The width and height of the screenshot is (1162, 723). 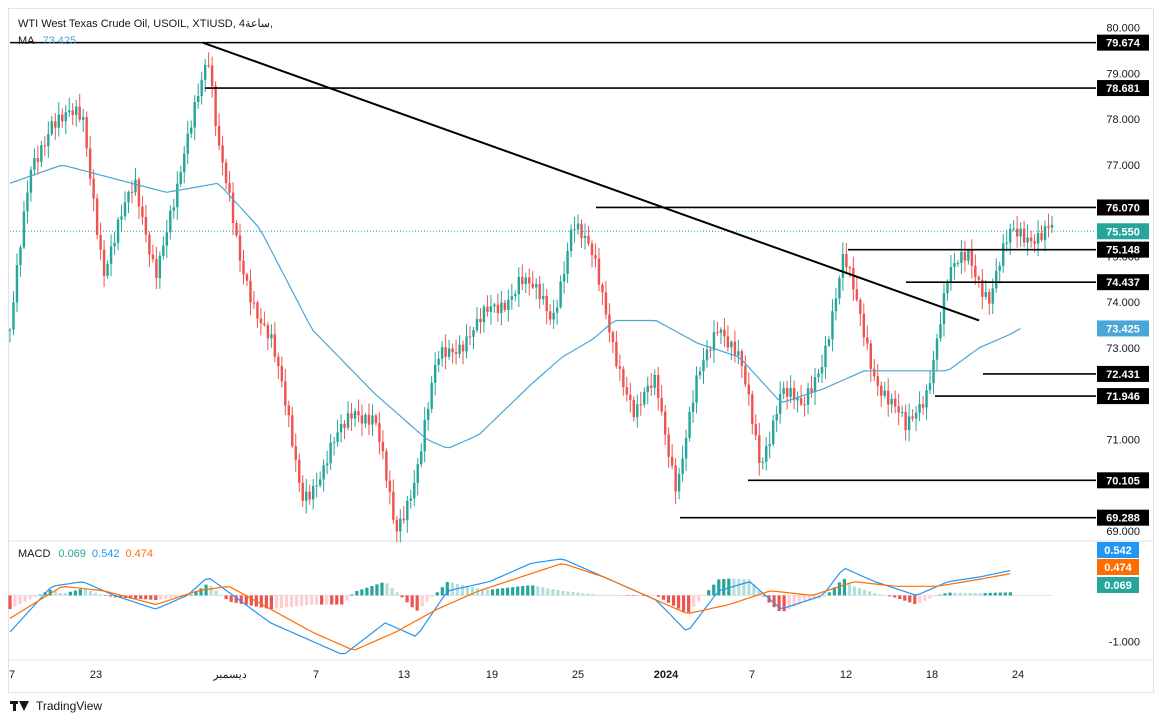 I want to click on tradingview-footer: TradingView, so click(x=56, y=706).